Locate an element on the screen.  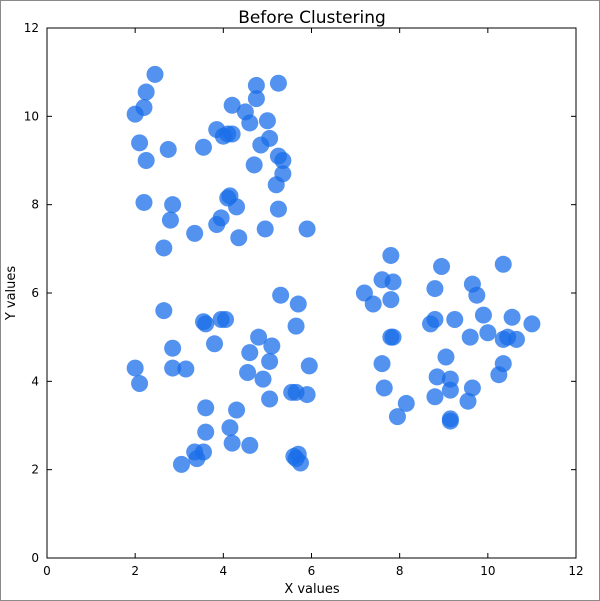
y-tick-label: 6 is located at coordinates (35, 293).